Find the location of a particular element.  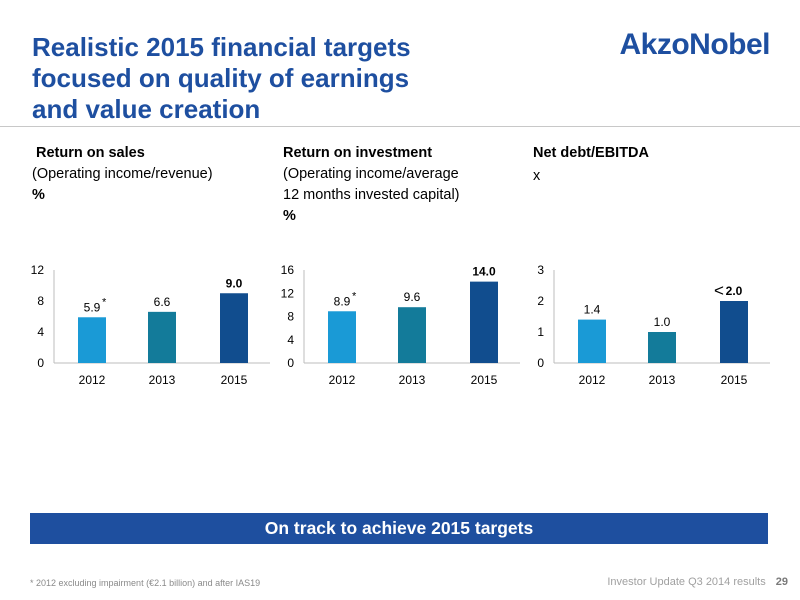

footer-source: Investor Update Q3 2014 results 29 is located at coordinates (697, 582).